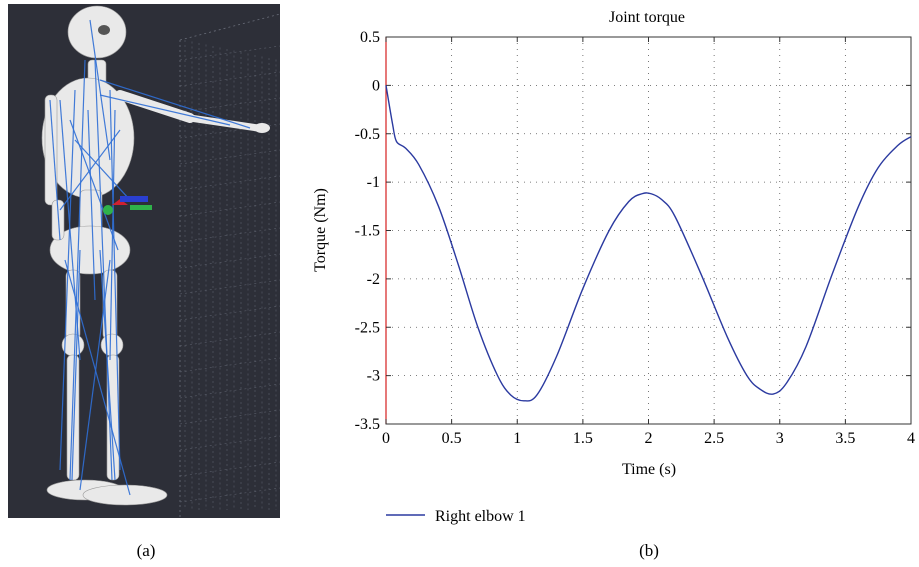  Describe the element at coordinates (373, 279) in the screenshot. I see `y-tick-label: -2` at that location.